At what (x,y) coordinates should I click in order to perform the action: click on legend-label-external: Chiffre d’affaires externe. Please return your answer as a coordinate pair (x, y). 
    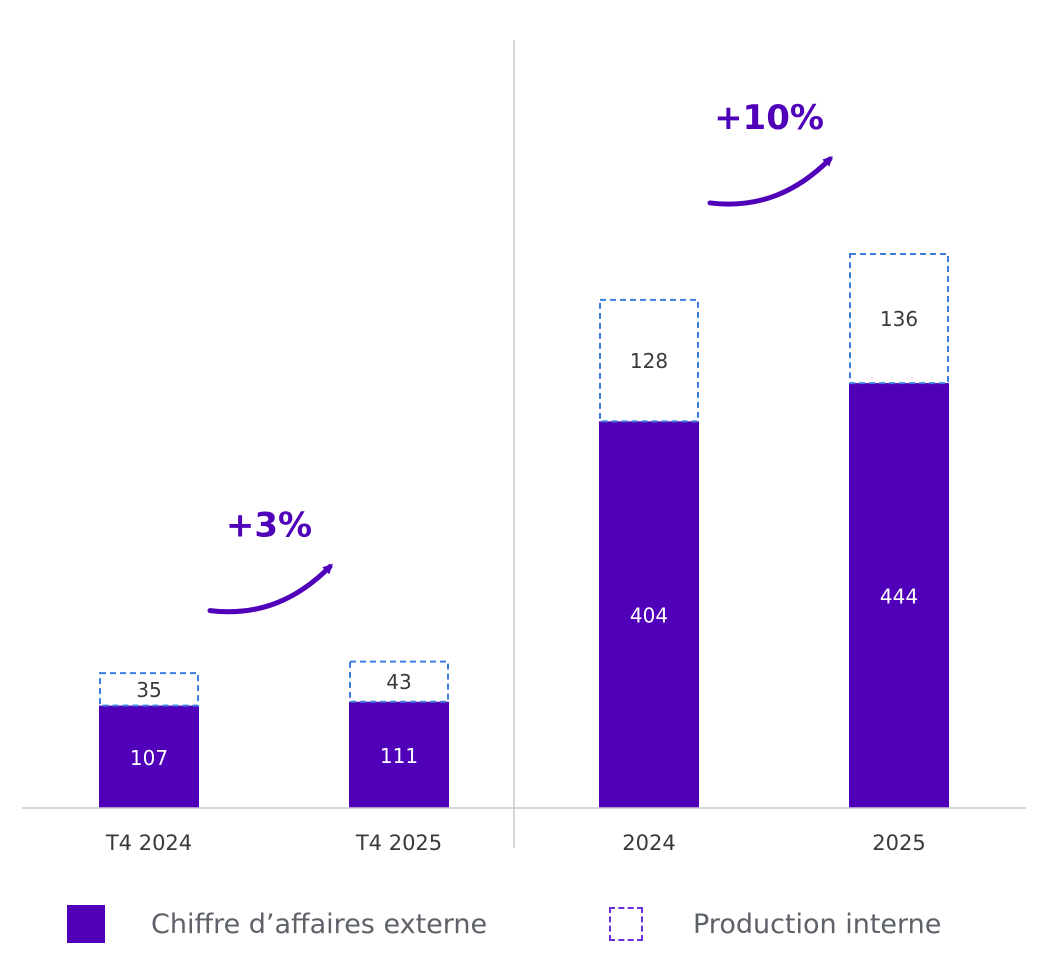
    Looking at the image, I should click on (319, 924).